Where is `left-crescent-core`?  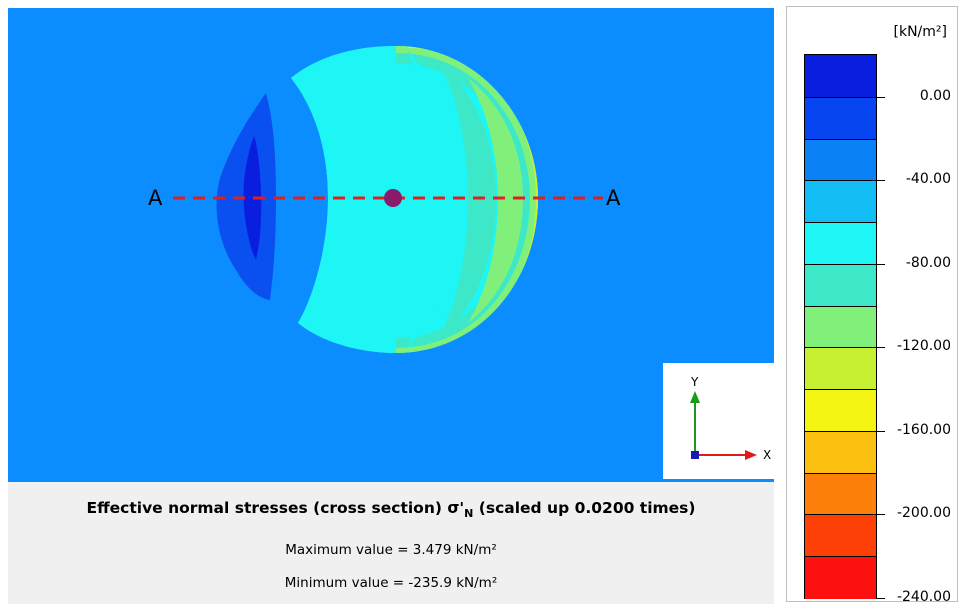 left-crescent-core is located at coordinates (252, 198).